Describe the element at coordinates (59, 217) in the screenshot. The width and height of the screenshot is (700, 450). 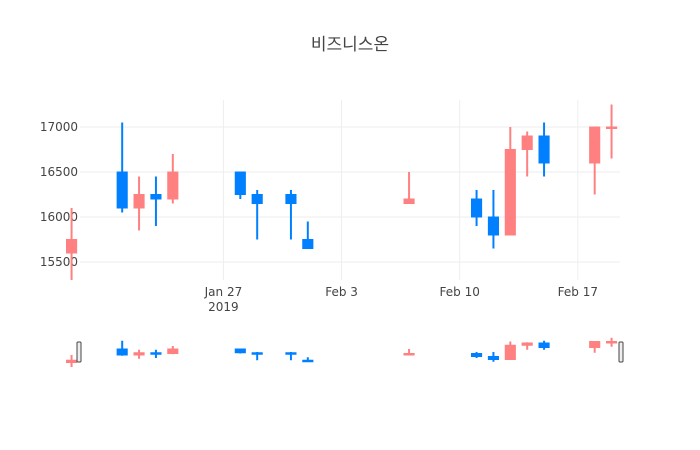
I see `y-tick-label: 16000` at that location.